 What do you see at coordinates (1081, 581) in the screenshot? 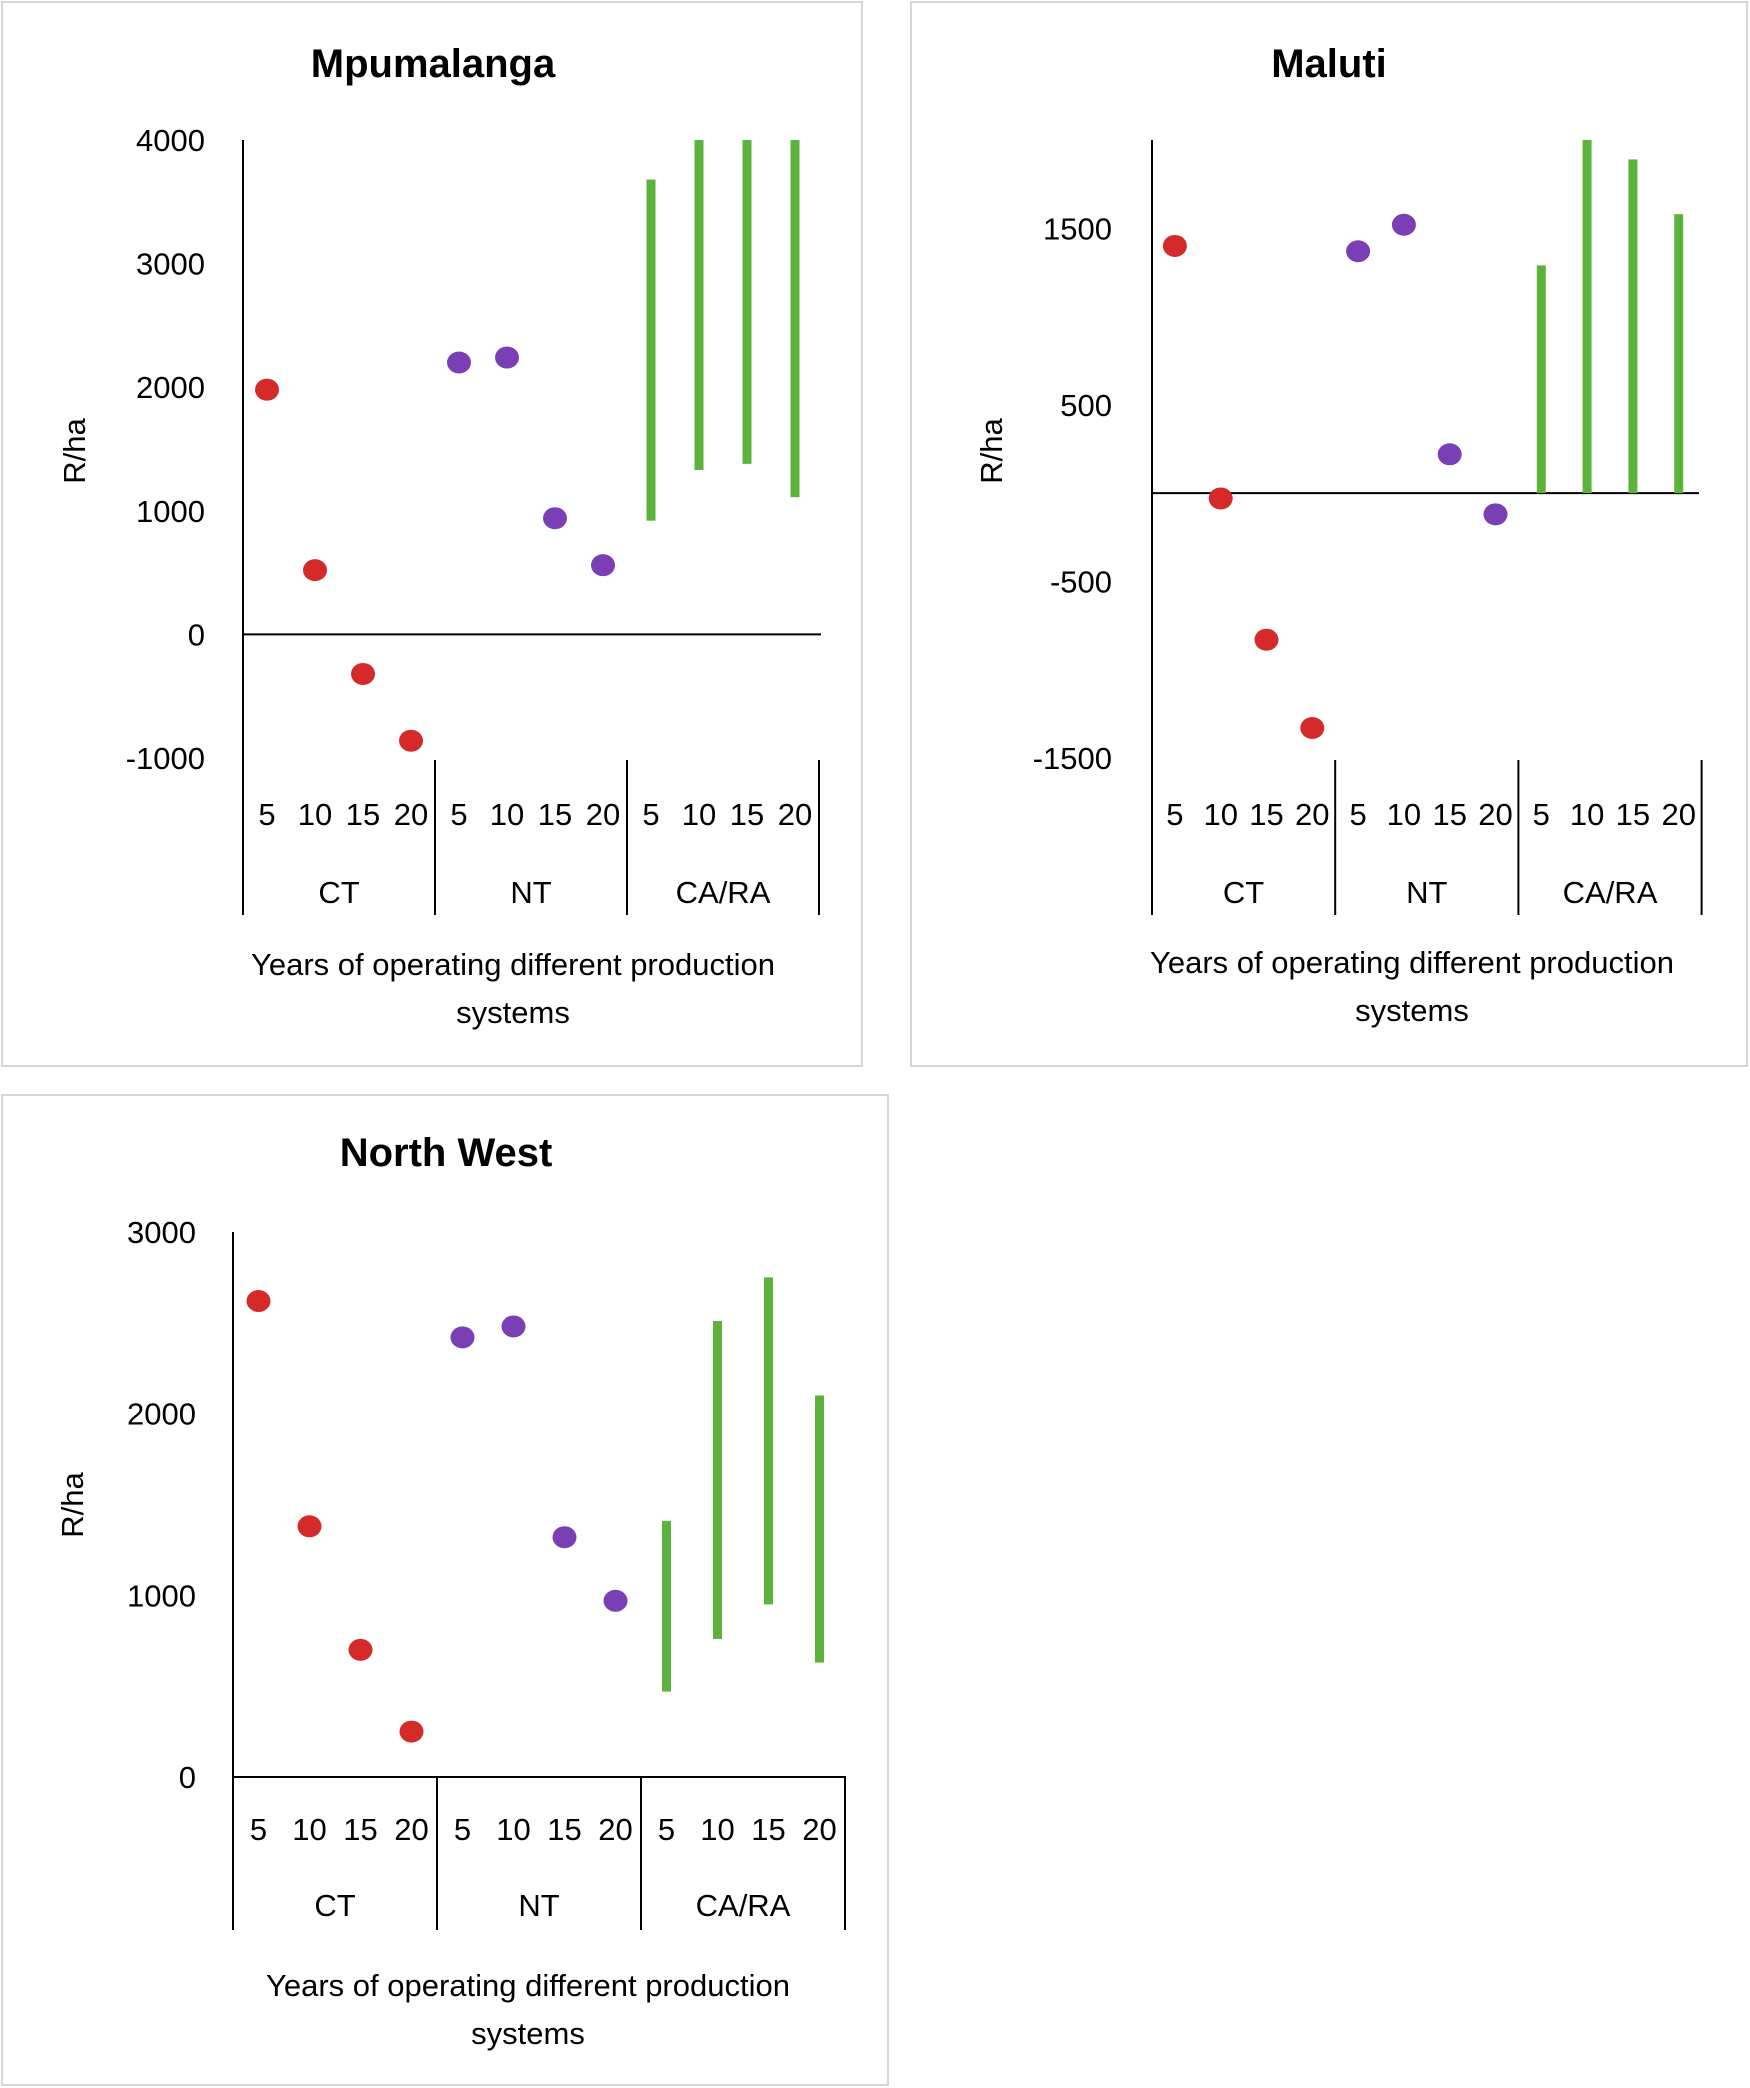
I see `y-tick-label: -500` at bounding box center [1081, 581].